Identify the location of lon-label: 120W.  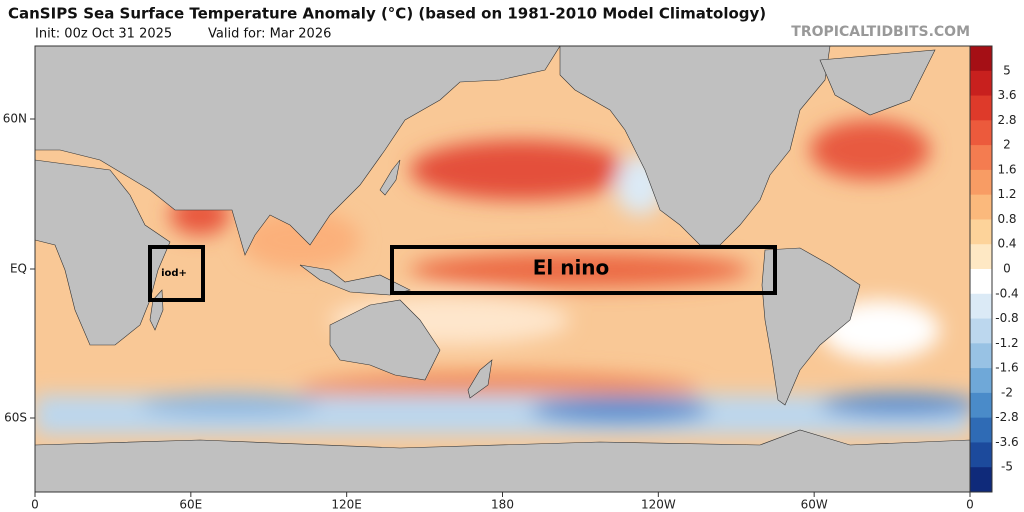
(658, 505).